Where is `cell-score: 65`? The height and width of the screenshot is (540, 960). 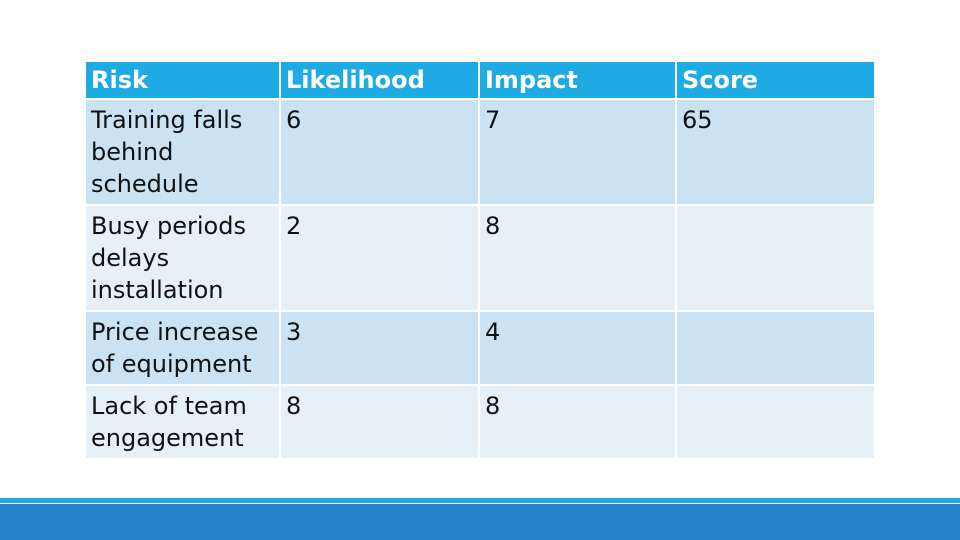 cell-score: 65 is located at coordinates (775, 152).